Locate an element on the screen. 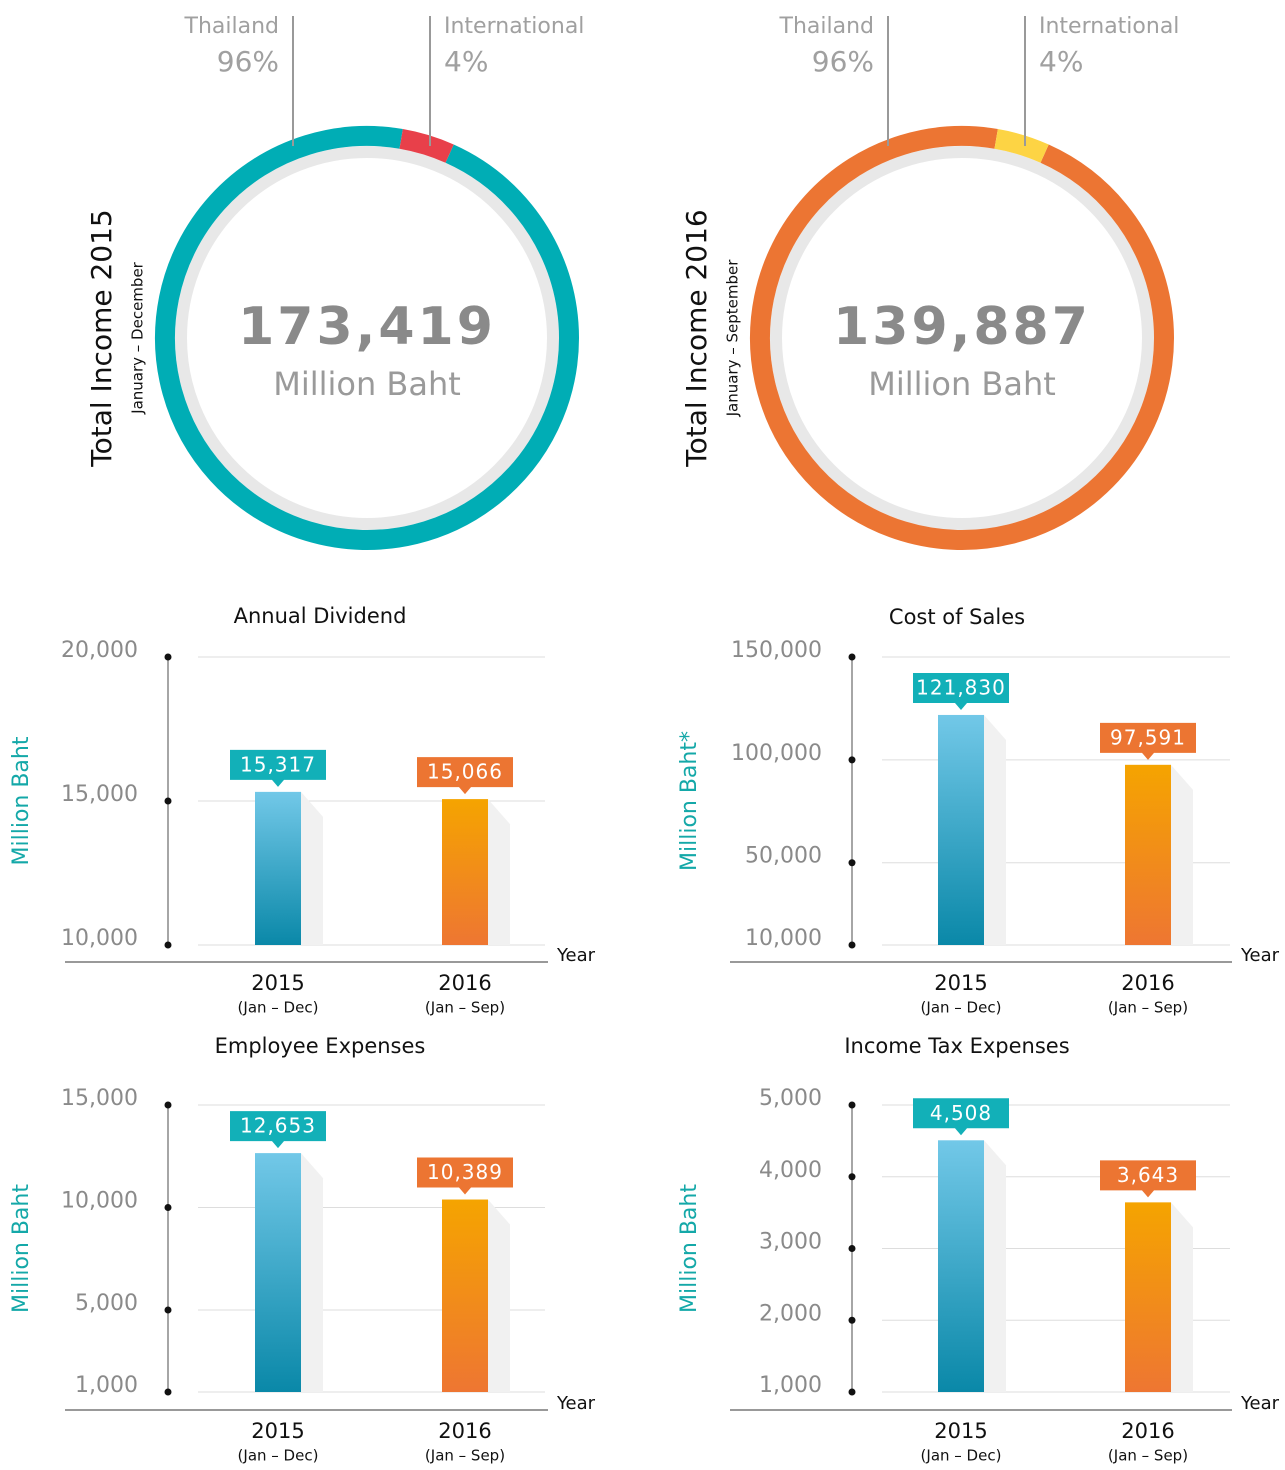  y-tick-label: 2,000 is located at coordinates (790, 1313).